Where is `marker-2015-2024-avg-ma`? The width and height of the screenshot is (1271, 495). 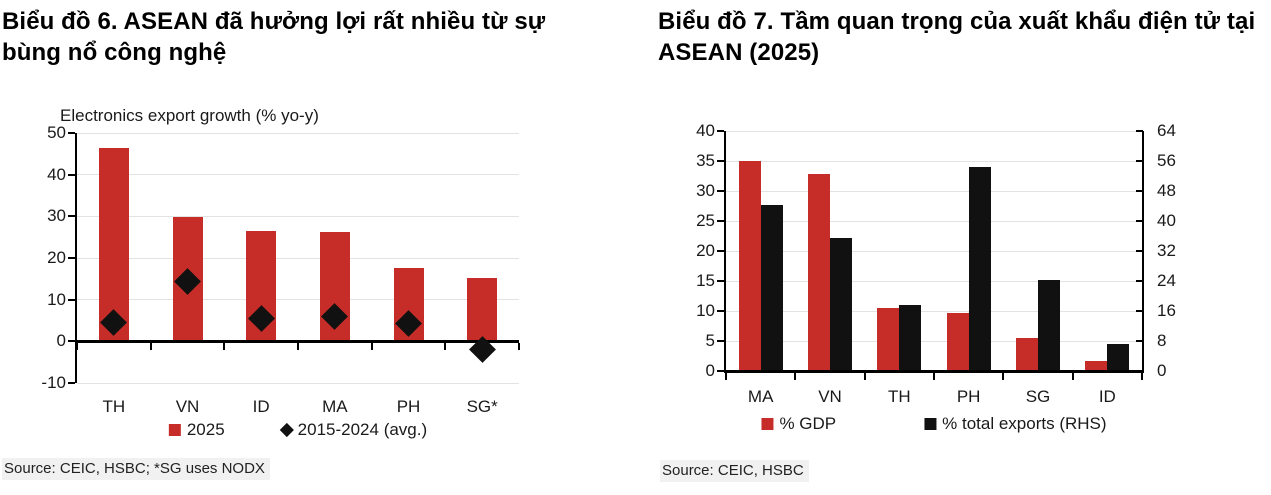 marker-2015-2024-avg-ma is located at coordinates (335, 316).